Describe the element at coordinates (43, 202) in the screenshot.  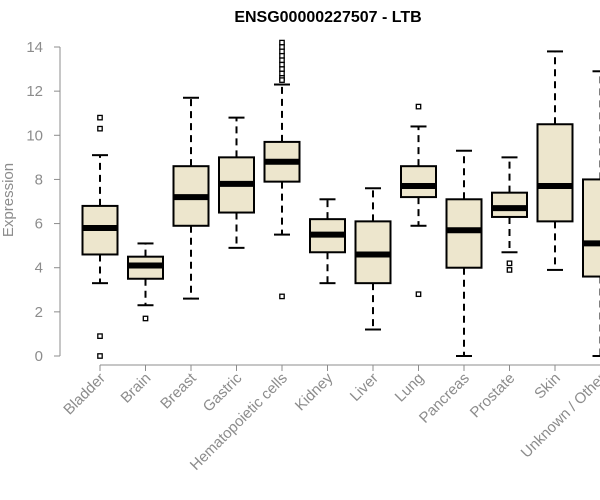
I see `y-axis: 0 2 4 6 8 10 12 14` at that location.